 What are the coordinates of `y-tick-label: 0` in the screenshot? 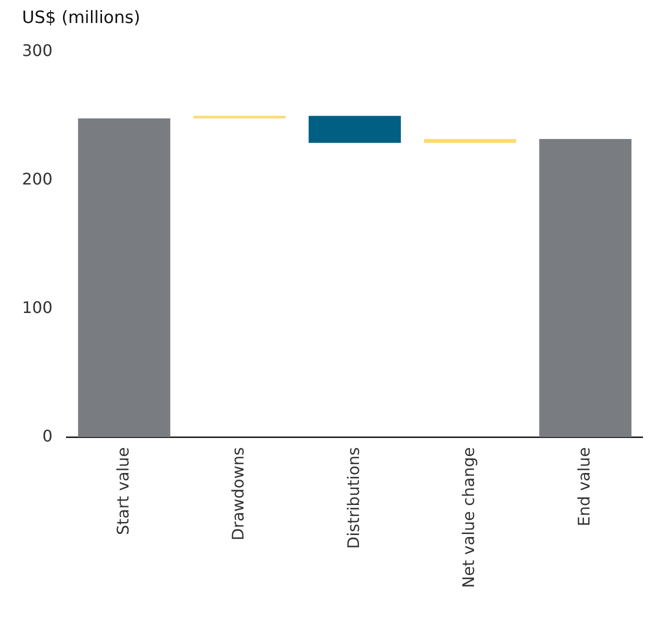 It's located at (47, 436).